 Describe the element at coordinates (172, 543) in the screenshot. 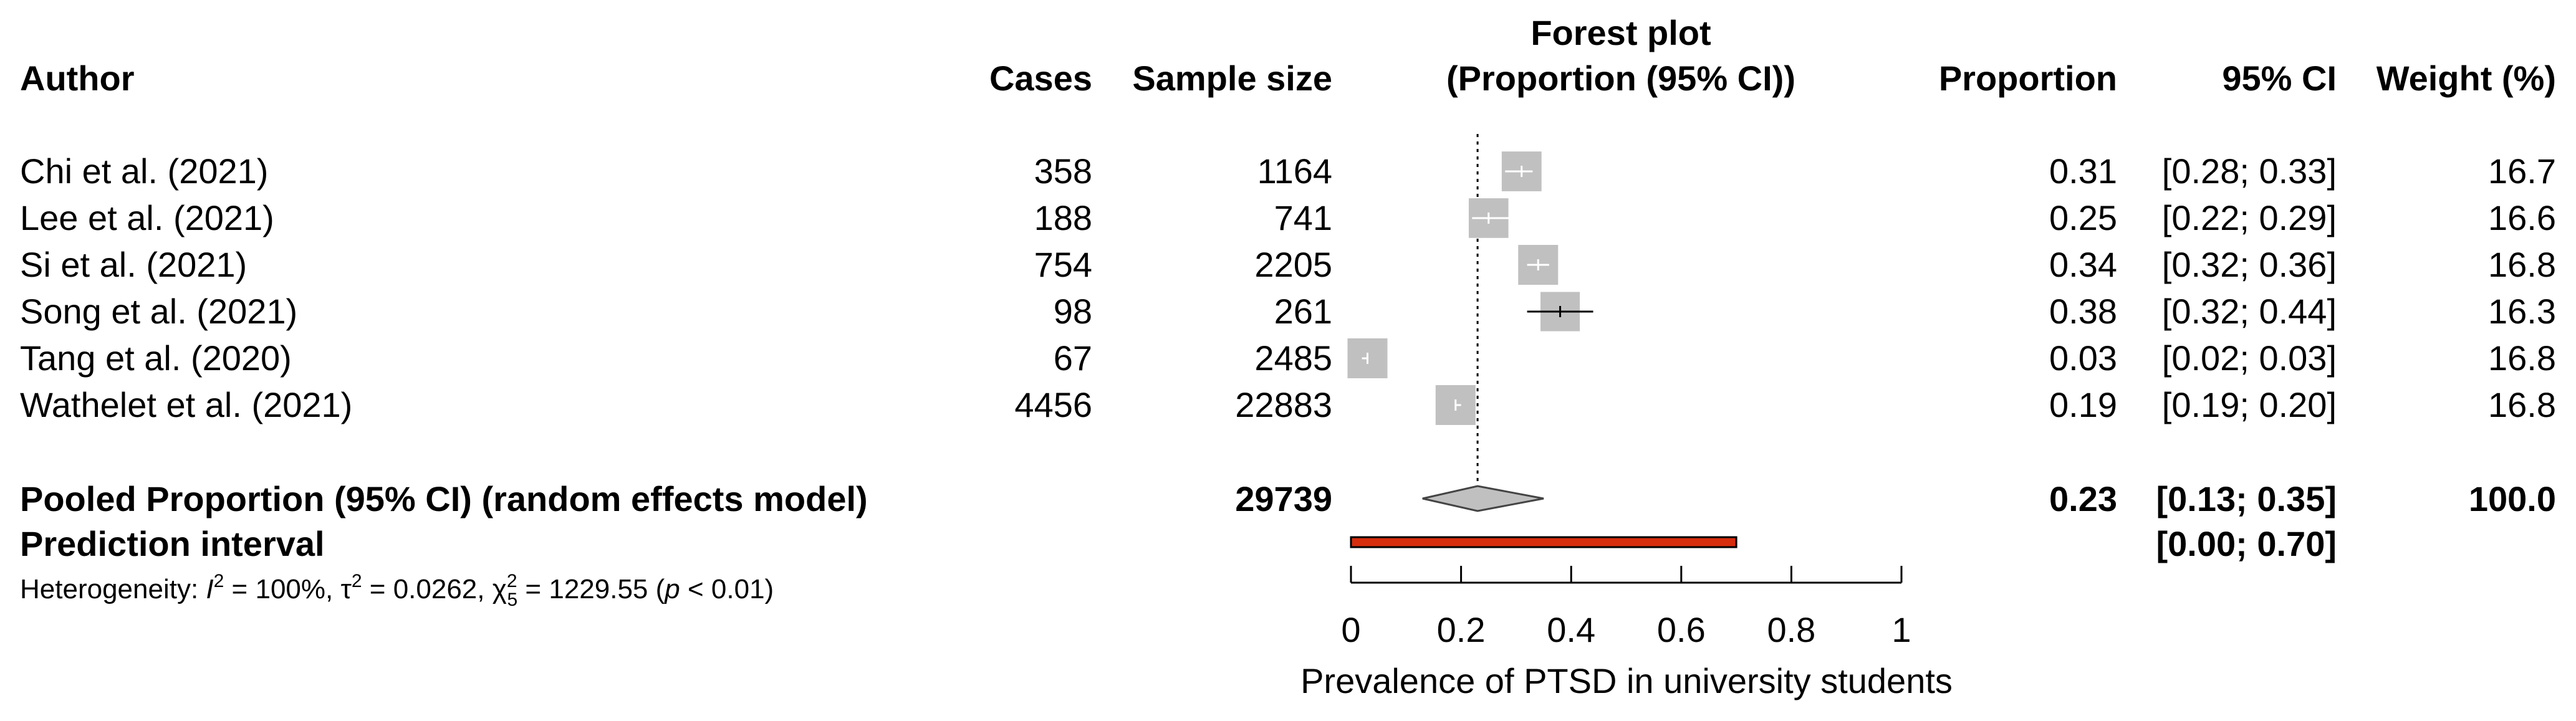

I see `prediction-label: Prediction interval` at that location.